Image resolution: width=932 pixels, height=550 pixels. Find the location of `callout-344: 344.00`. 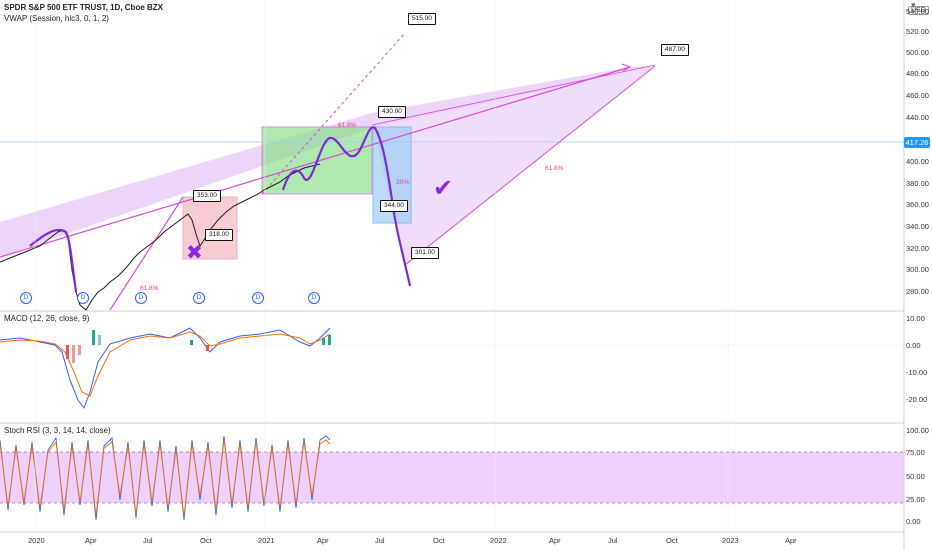

callout-344: 344.00 is located at coordinates (394, 206).